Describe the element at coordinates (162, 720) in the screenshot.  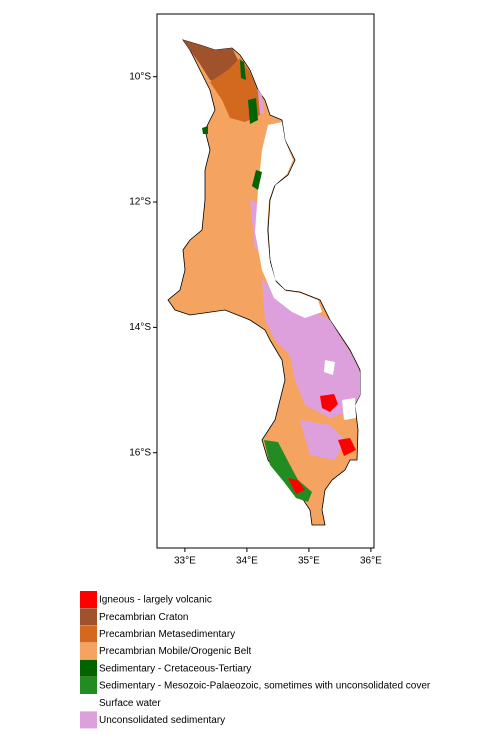
I see `legend-label: Unconsolidated sedimentary` at that location.